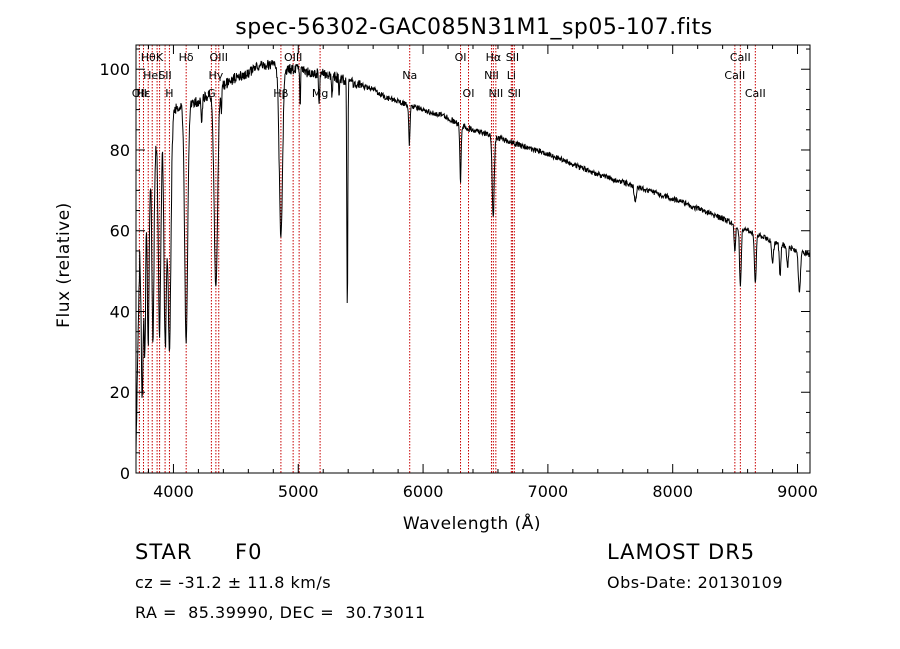 This screenshot has width=900, height=649. I want to click on line-marker-label: Li, so click(511, 75).